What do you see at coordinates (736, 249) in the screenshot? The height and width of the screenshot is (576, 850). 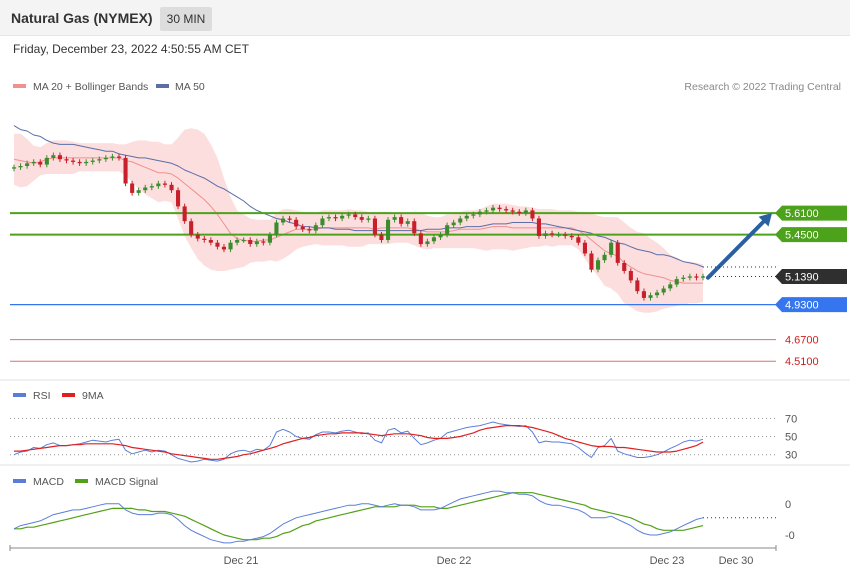 I see `forecast-arrow-shaft` at bounding box center [736, 249].